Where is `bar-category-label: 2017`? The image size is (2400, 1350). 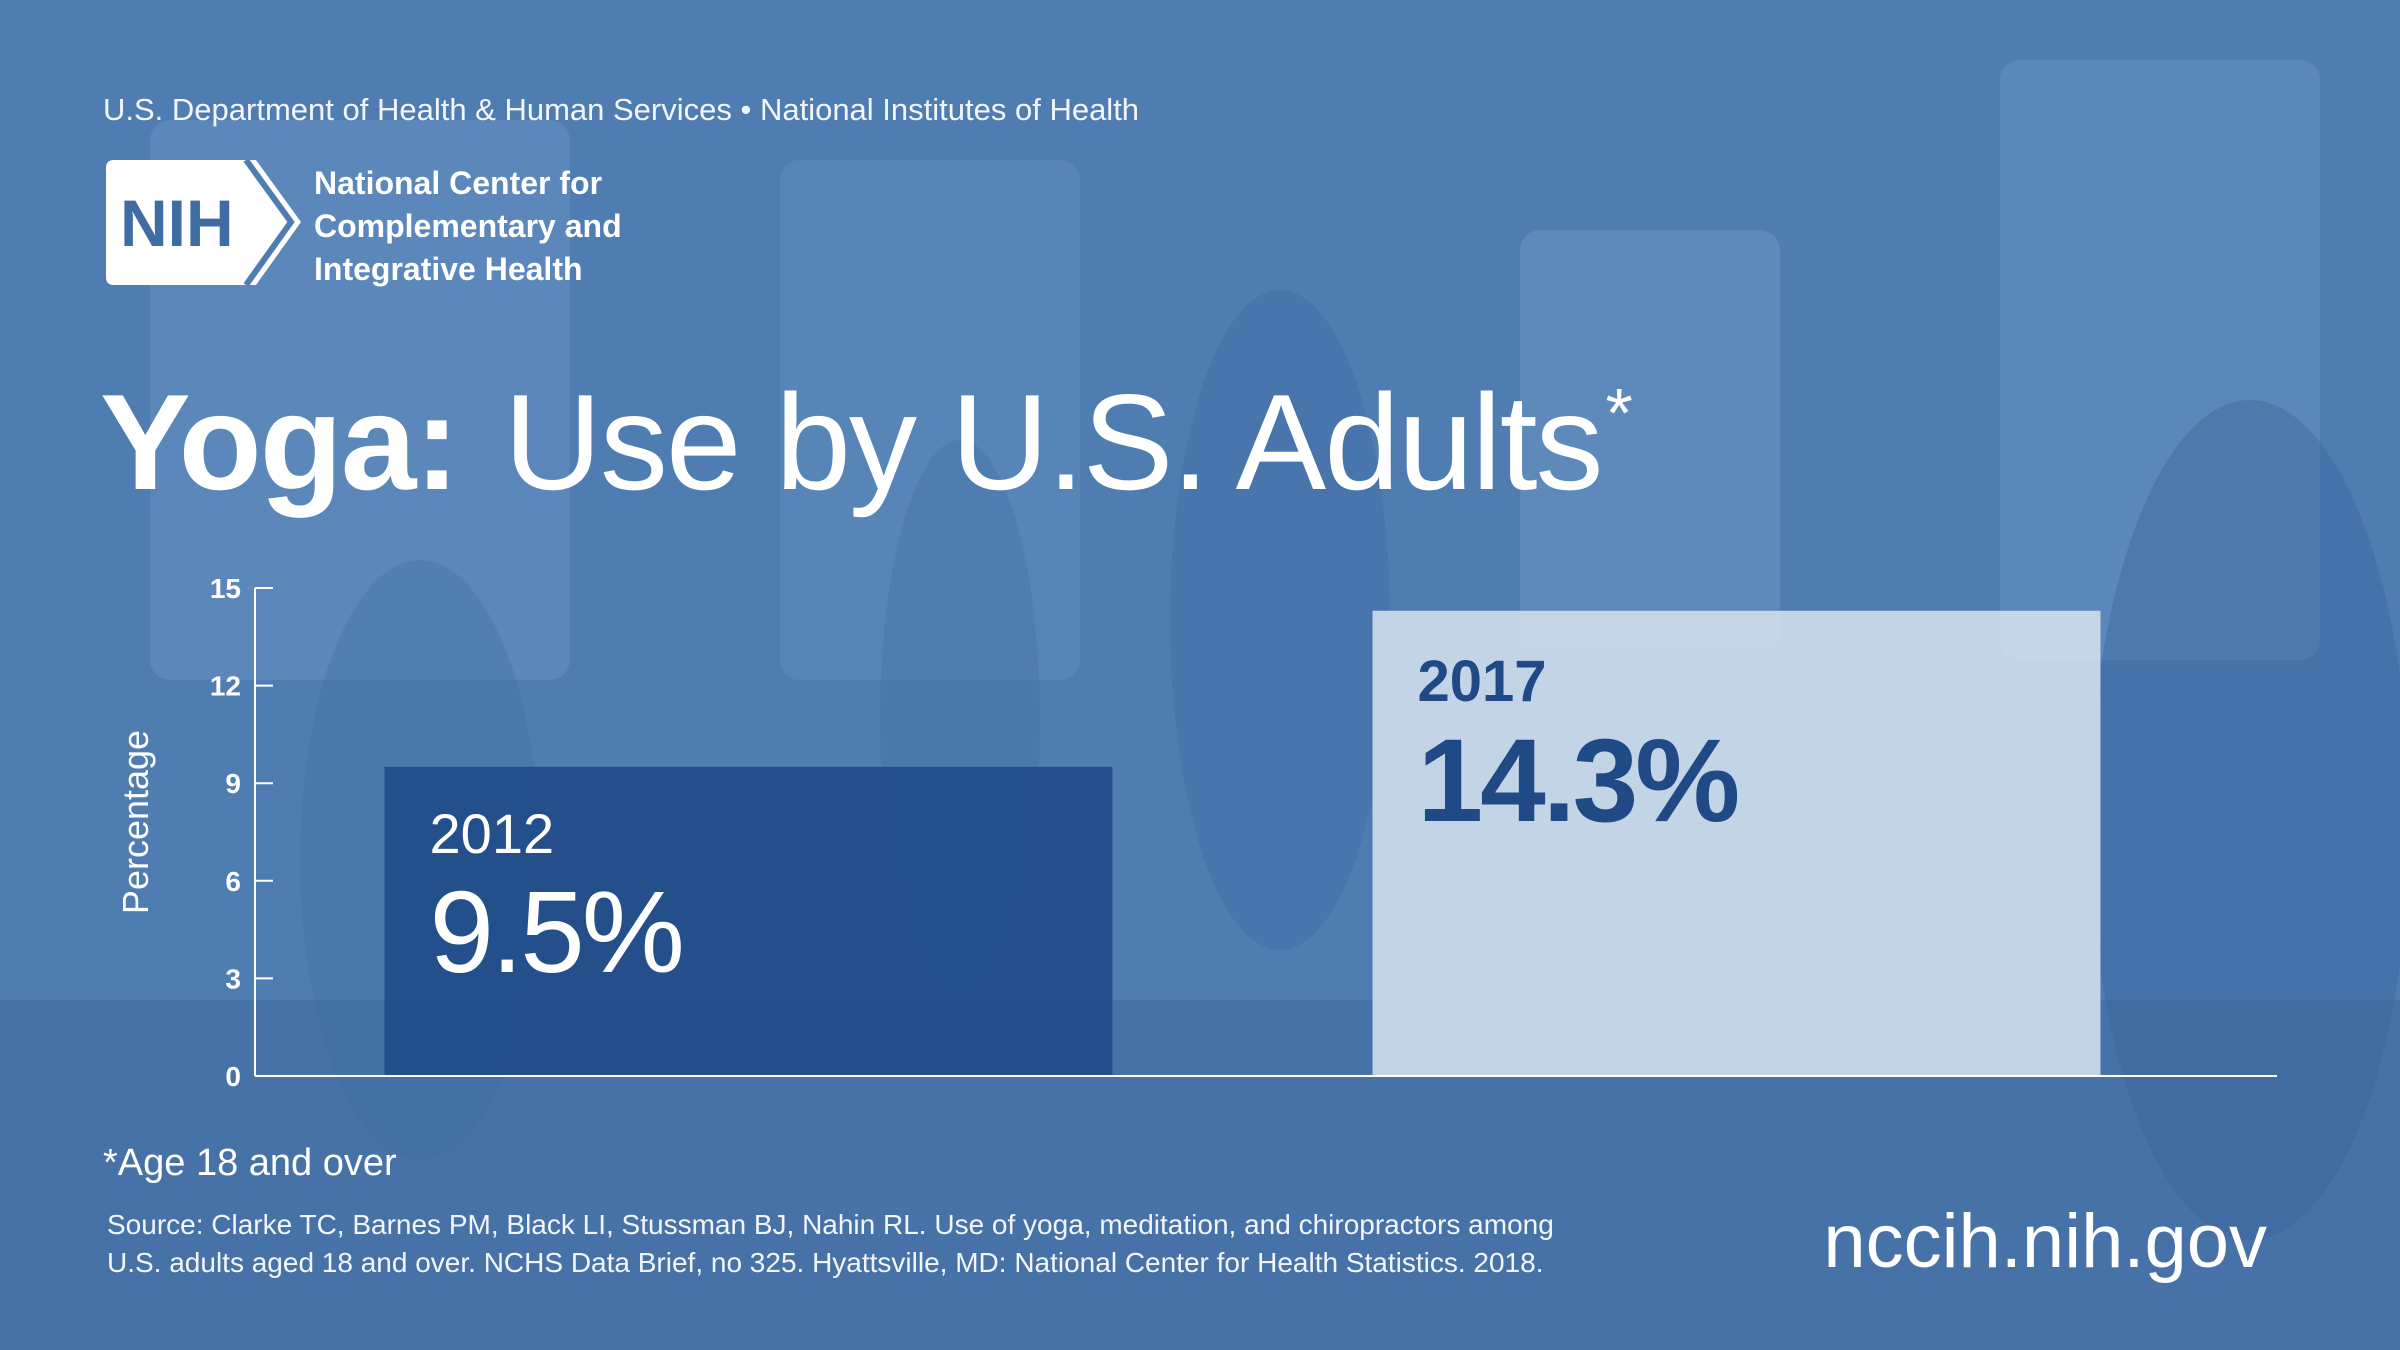
bar-category-label: 2017 is located at coordinates (1482, 681).